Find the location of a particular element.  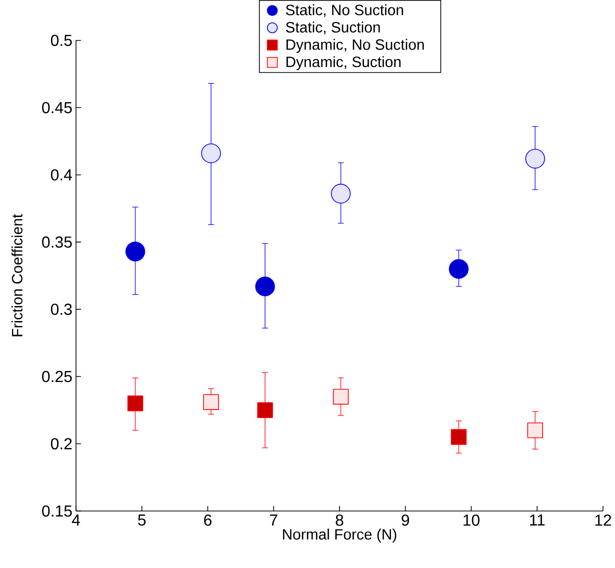

x-tick-label: 8 is located at coordinates (340, 520).